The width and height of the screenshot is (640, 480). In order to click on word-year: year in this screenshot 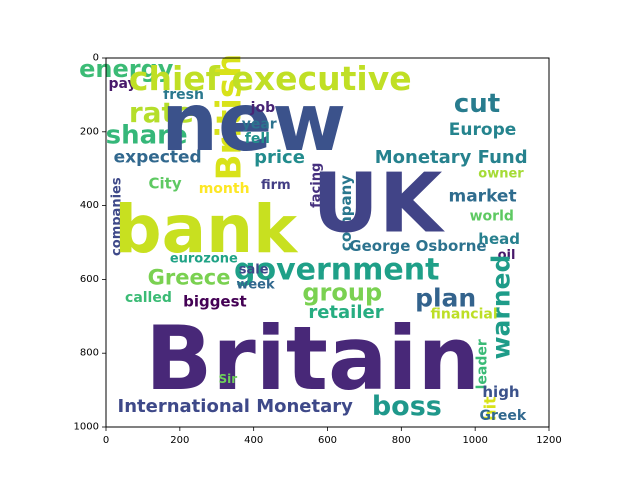, I will do `click(259, 124)`.